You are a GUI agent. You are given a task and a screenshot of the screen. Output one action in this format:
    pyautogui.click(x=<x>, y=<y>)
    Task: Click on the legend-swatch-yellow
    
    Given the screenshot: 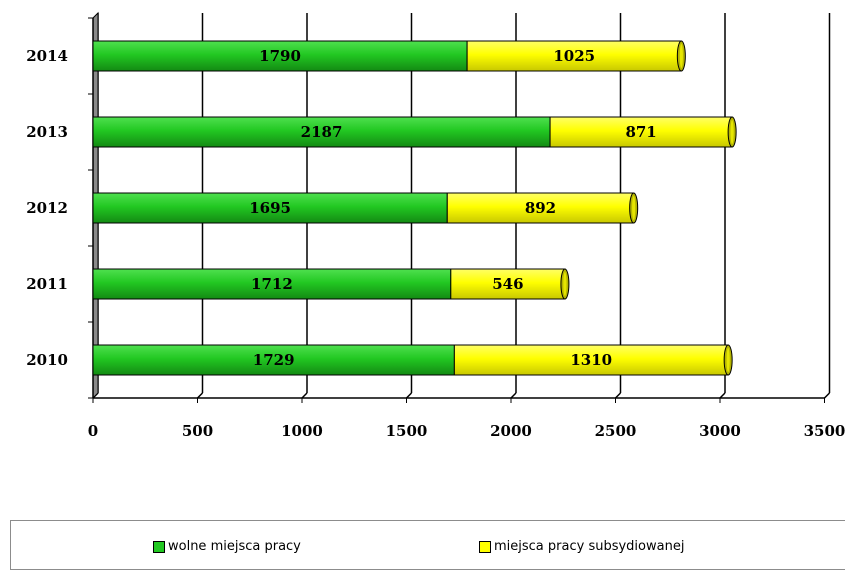 What is the action you would take?
    pyautogui.click(x=485, y=546)
    